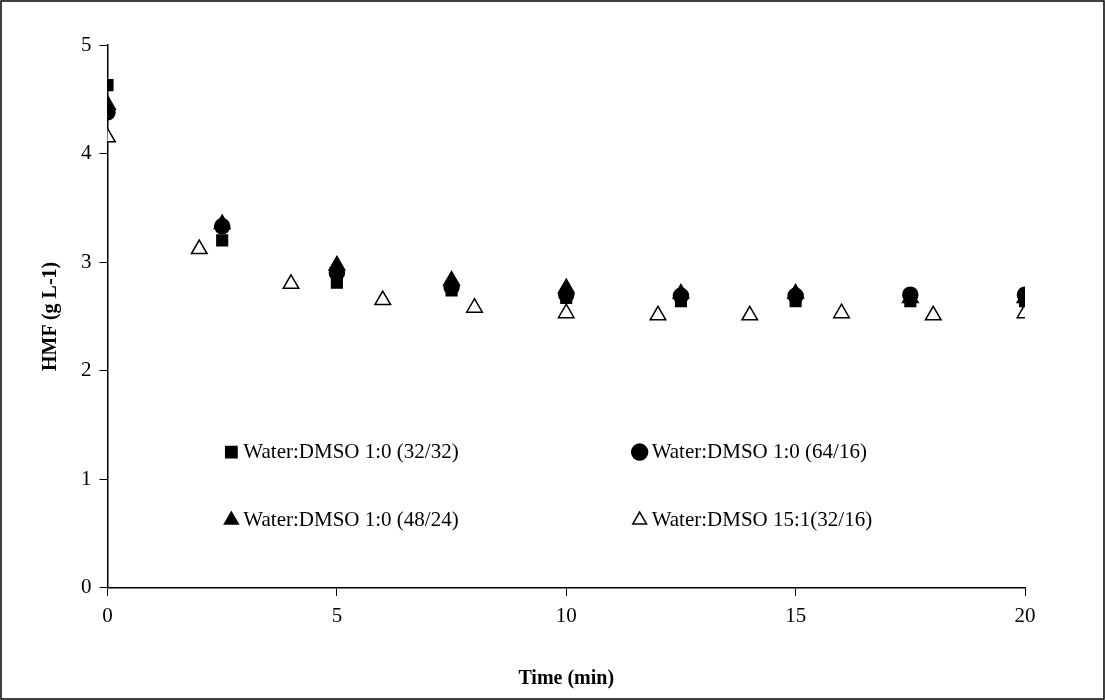 This screenshot has height=700, width=1105. Describe the element at coordinates (337, 614) in the screenshot. I see `x-tick-label: 5` at that location.